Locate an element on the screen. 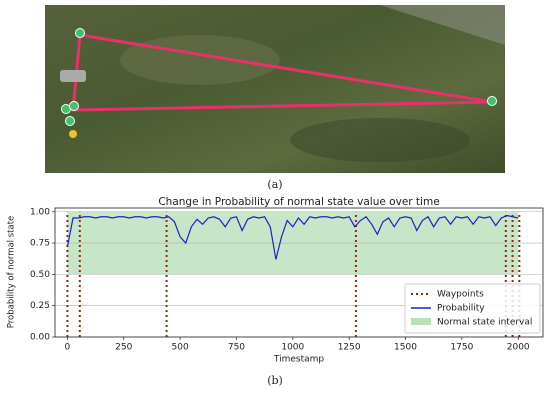 This screenshot has width=550, height=397. y-tick-label: 1.00 is located at coordinates (40, 212).